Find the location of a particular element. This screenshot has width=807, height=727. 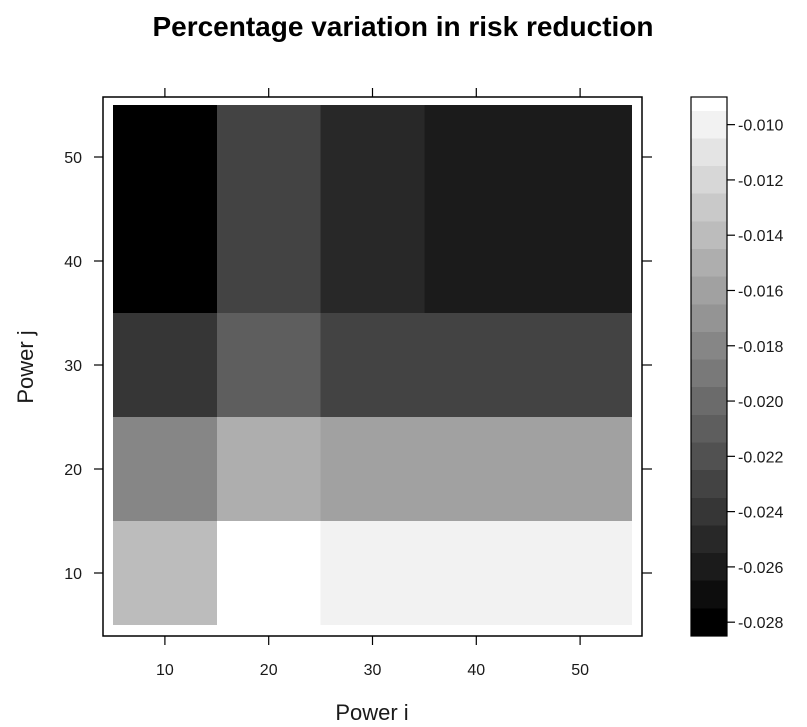

y-tick-label: 20 is located at coordinates (73, 470).